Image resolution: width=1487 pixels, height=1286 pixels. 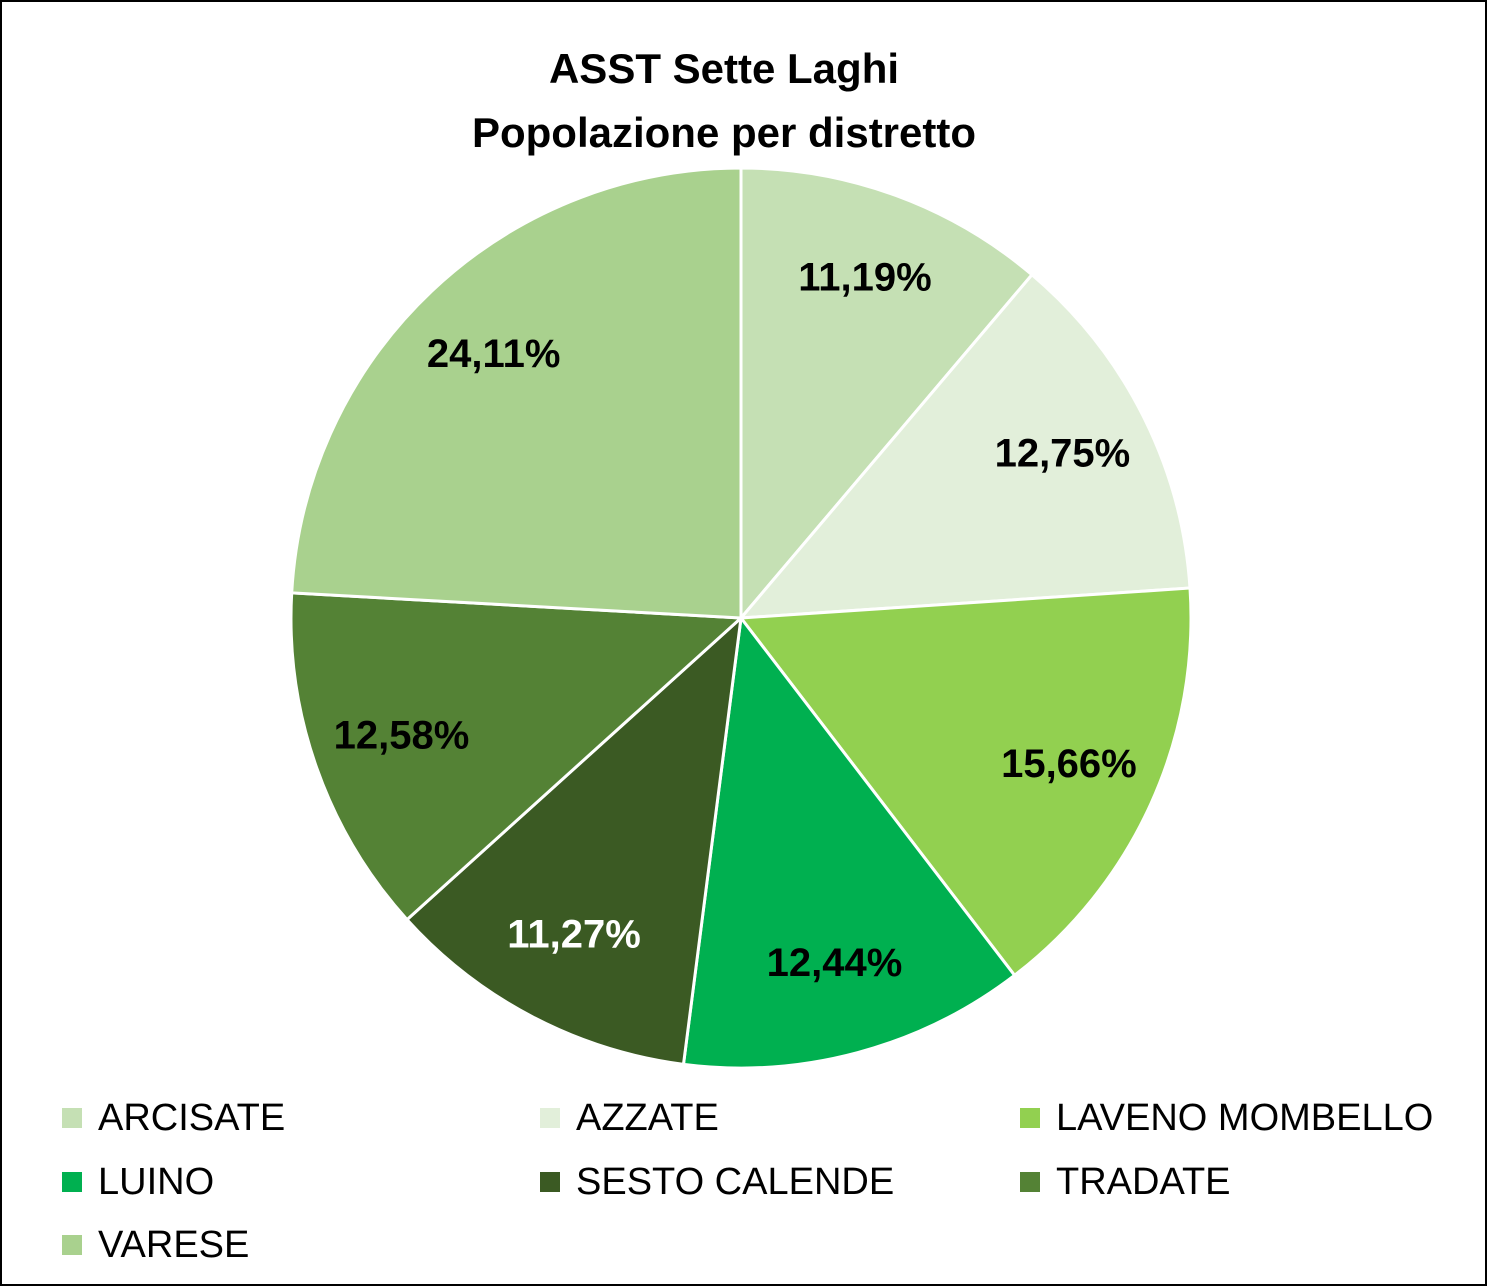 I want to click on chart-title: ASST Sette Laghi, so click(x=724, y=68).